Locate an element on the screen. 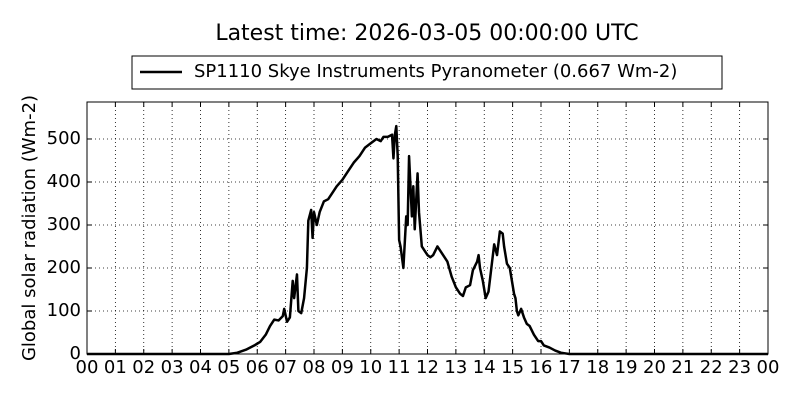 The width and height of the screenshot is (800, 400). x-tick-label: 18 is located at coordinates (597, 367).